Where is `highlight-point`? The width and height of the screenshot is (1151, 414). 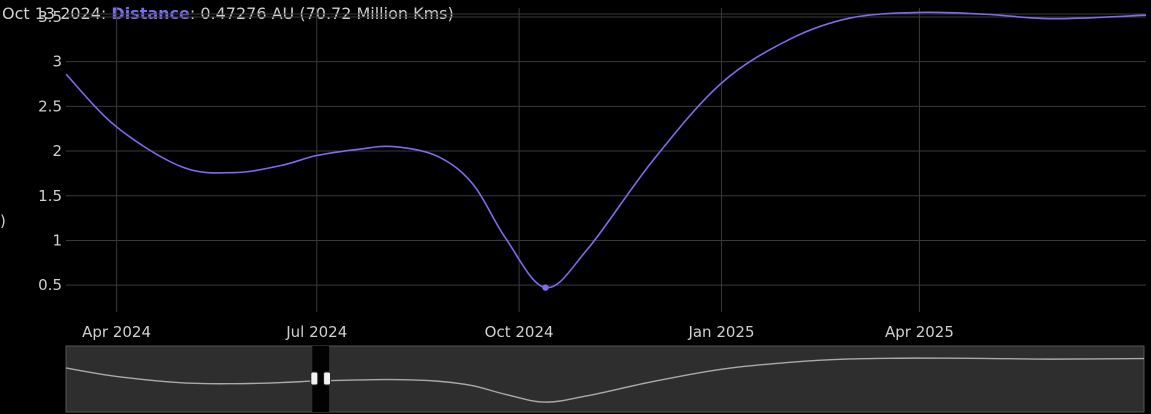 highlight-point is located at coordinates (545, 287).